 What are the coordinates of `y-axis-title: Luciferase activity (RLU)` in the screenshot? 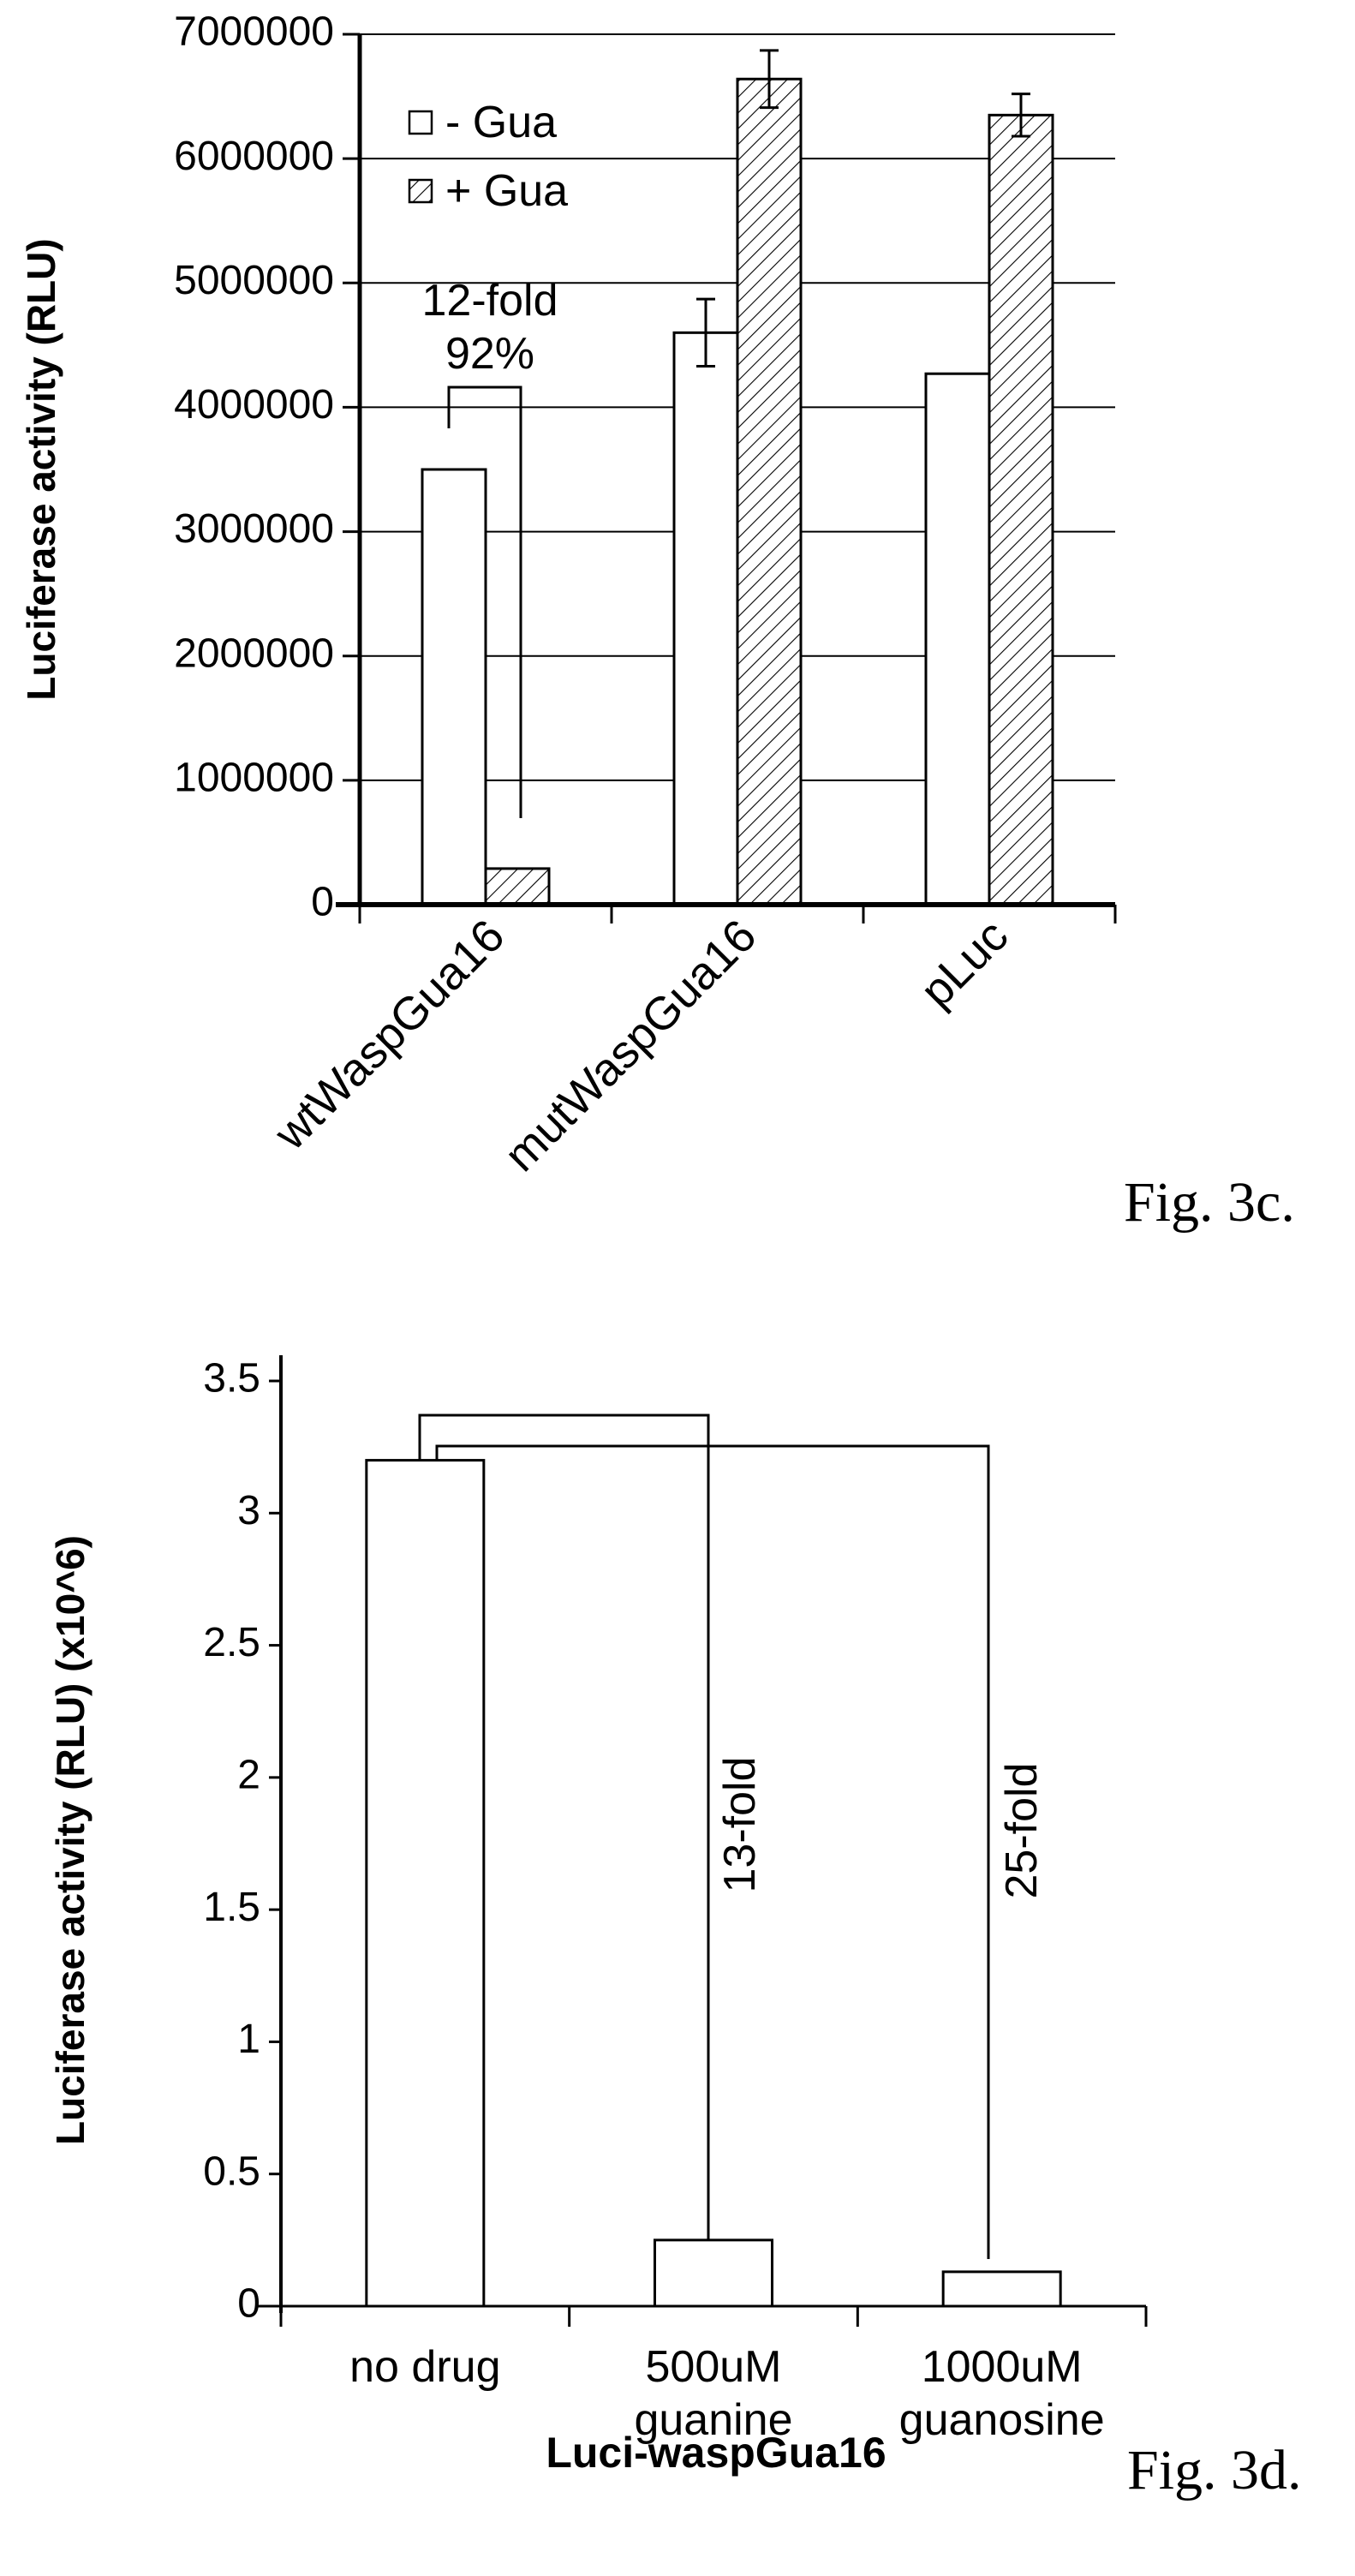 It's located at (41, 469).